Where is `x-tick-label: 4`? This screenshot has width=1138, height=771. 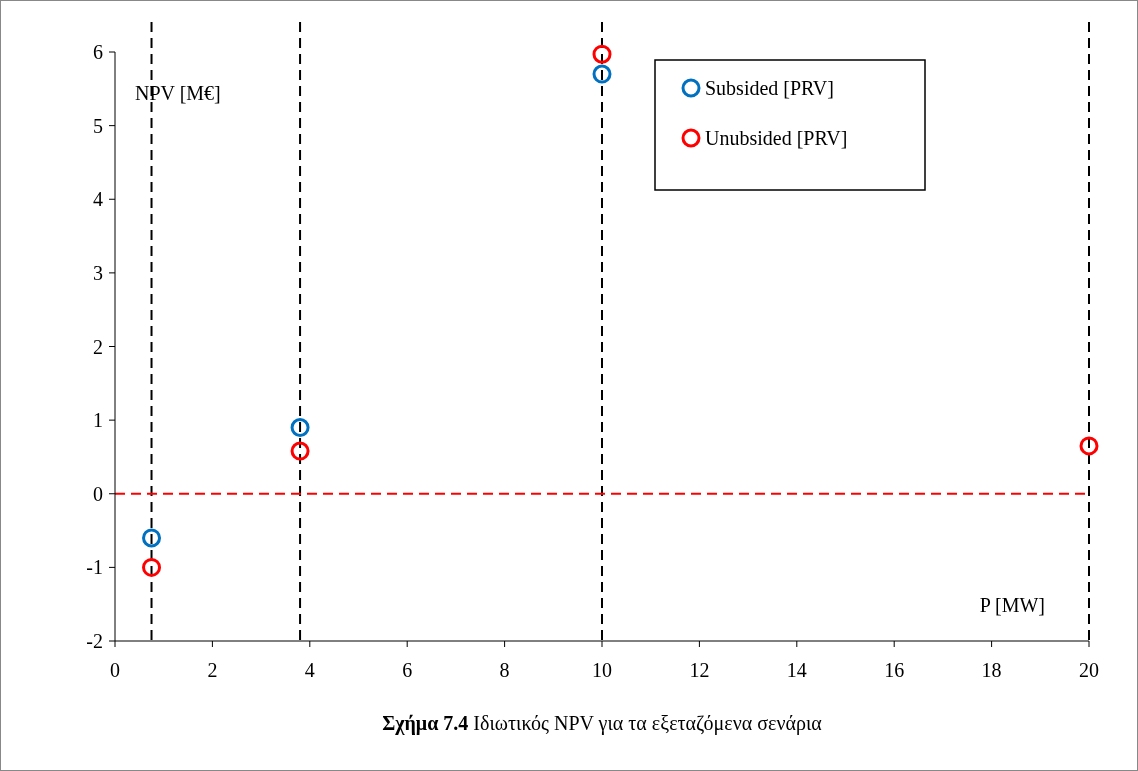 x-tick-label: 4 is located at coordinates (309, 670).